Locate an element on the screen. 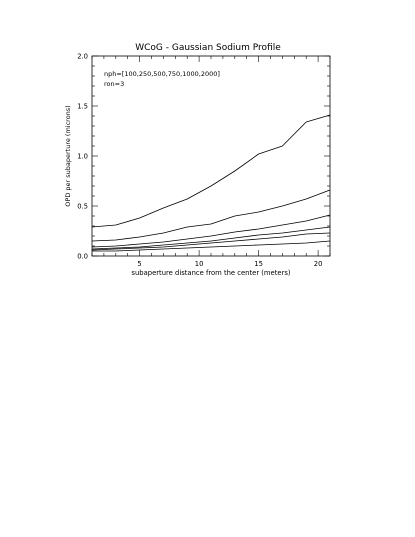  y-tick-label: 0.0 is located at coordinates (82, 257).